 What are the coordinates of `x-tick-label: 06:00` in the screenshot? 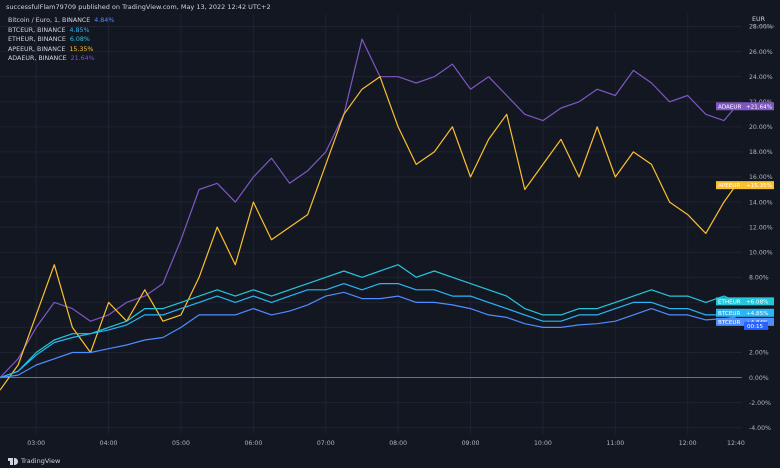 It's located at (253, 443).